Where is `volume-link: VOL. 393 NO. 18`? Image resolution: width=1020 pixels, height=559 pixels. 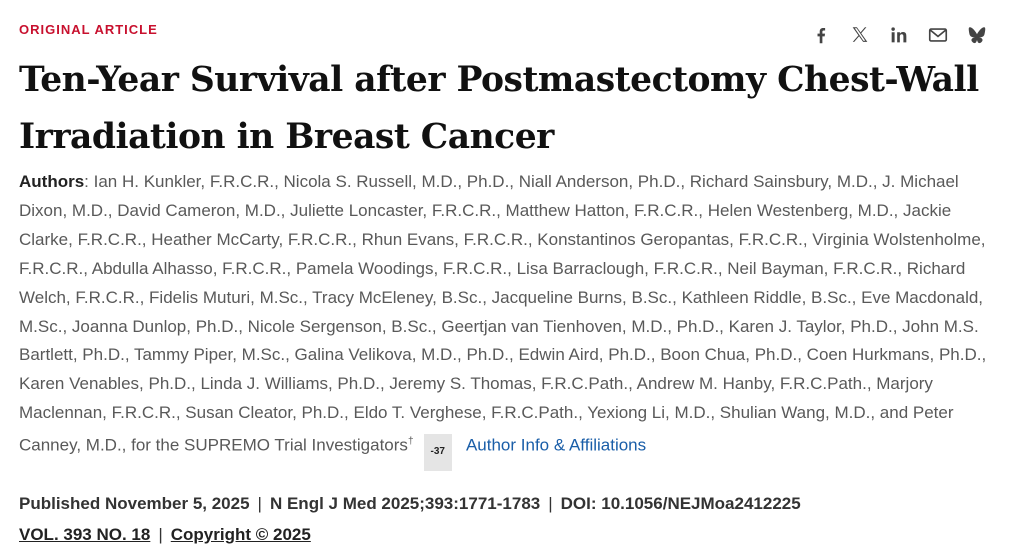
volume-link: VOL. 393 NO. 18 is located at coordinates (85, 534).